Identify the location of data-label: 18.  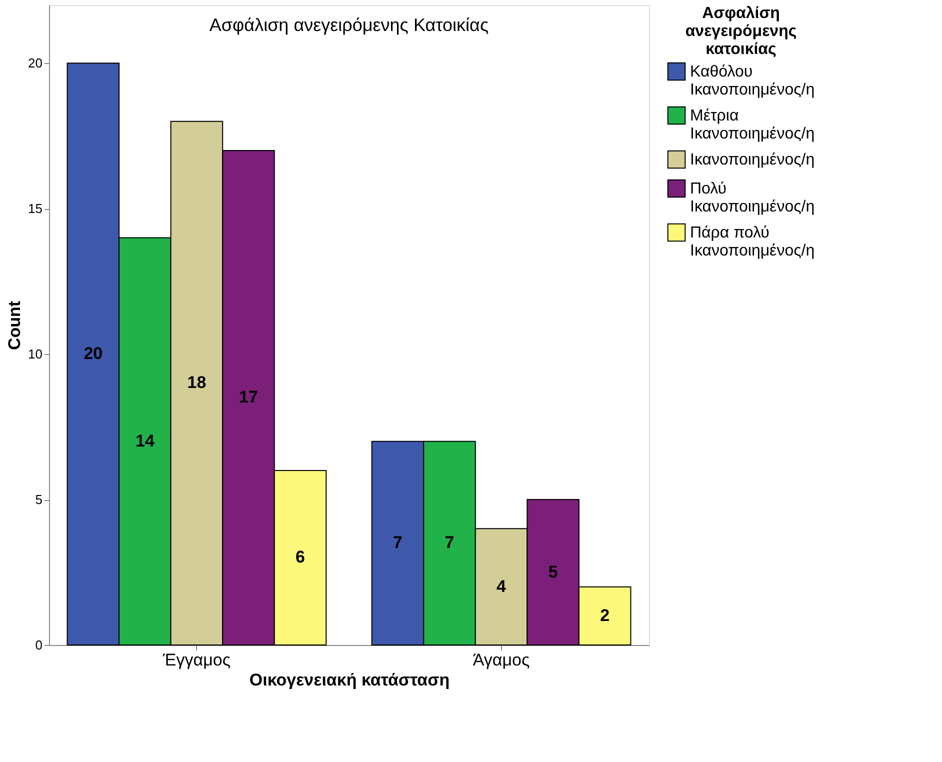
(196, 382).